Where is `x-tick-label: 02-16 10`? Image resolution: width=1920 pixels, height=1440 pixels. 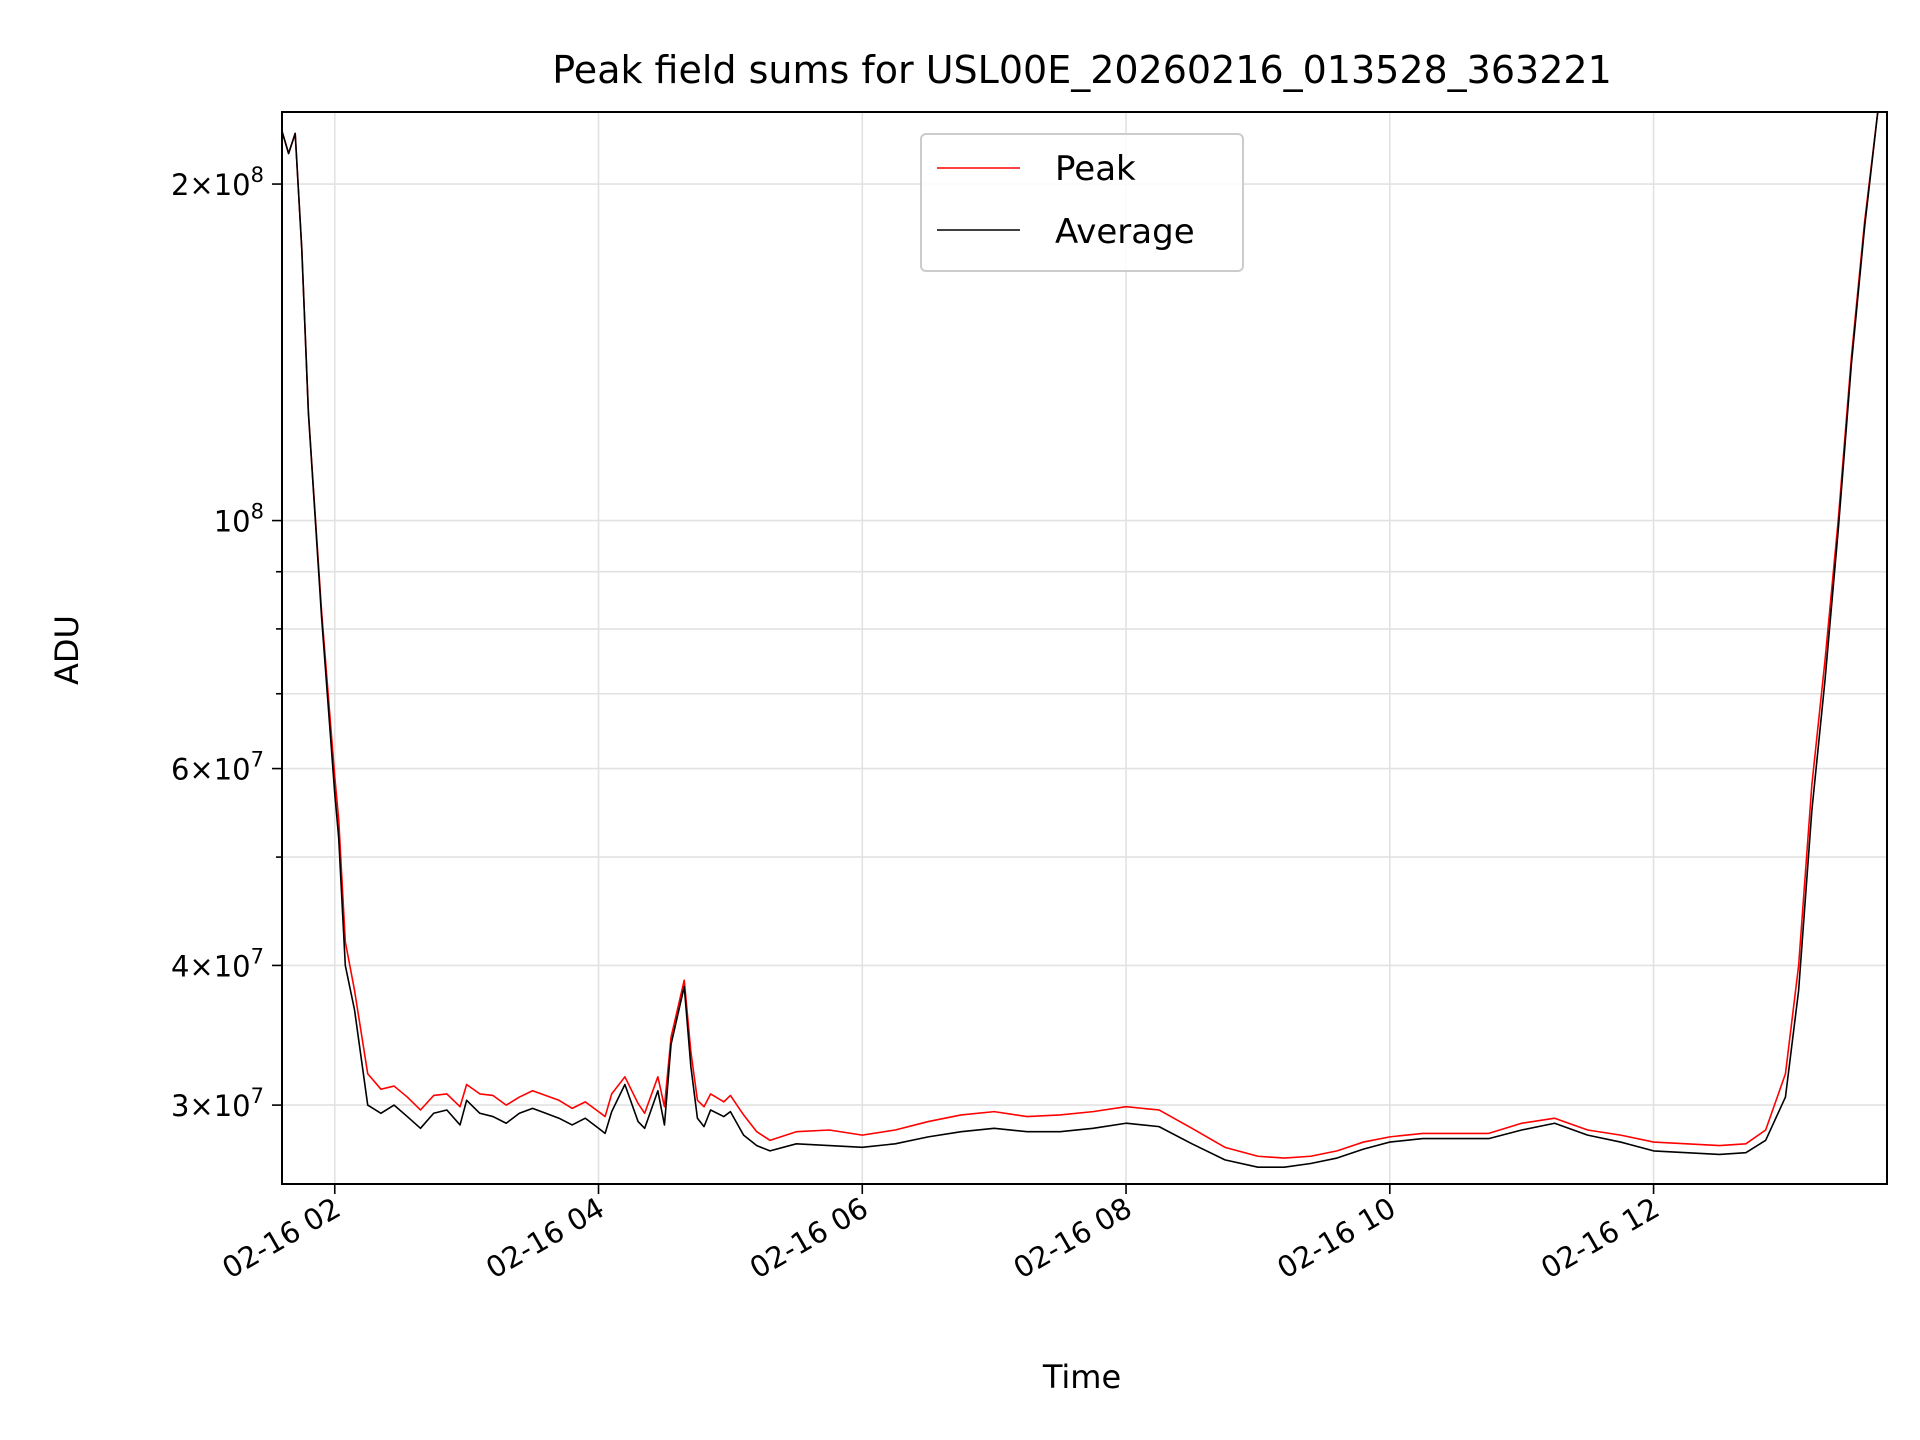
x-tick-label: 02-16 10 is located at coordinates (1336, 1238).